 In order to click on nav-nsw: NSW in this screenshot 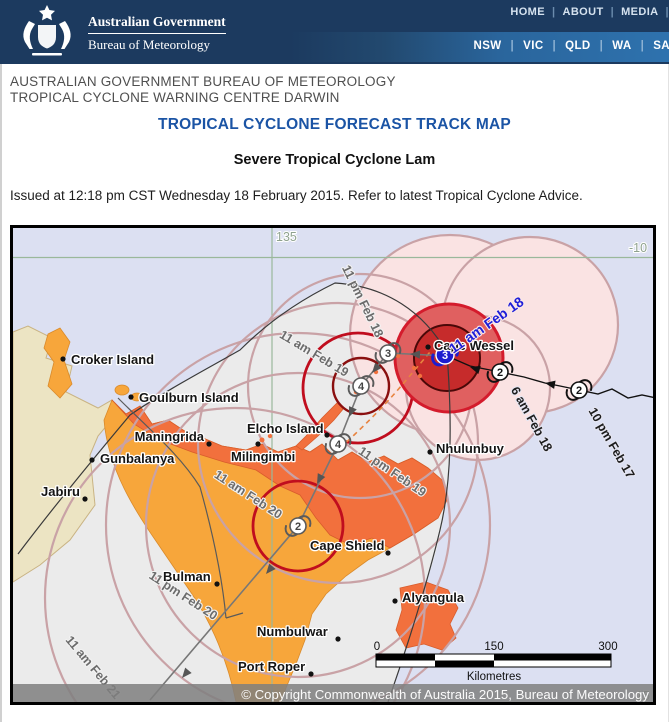, I will do `click(487, 46)`.